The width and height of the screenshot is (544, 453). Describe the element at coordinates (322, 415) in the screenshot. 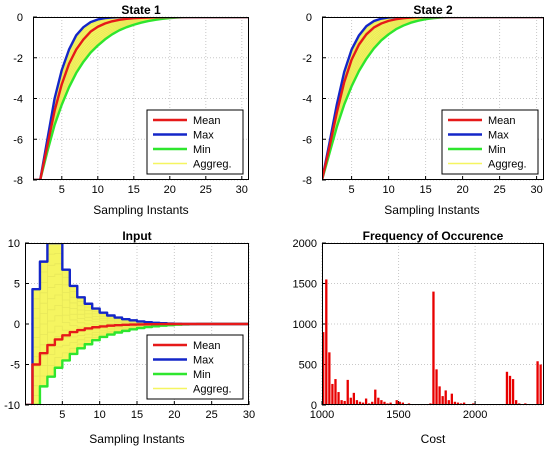

I see `x-tick-label: 1000` at that location.